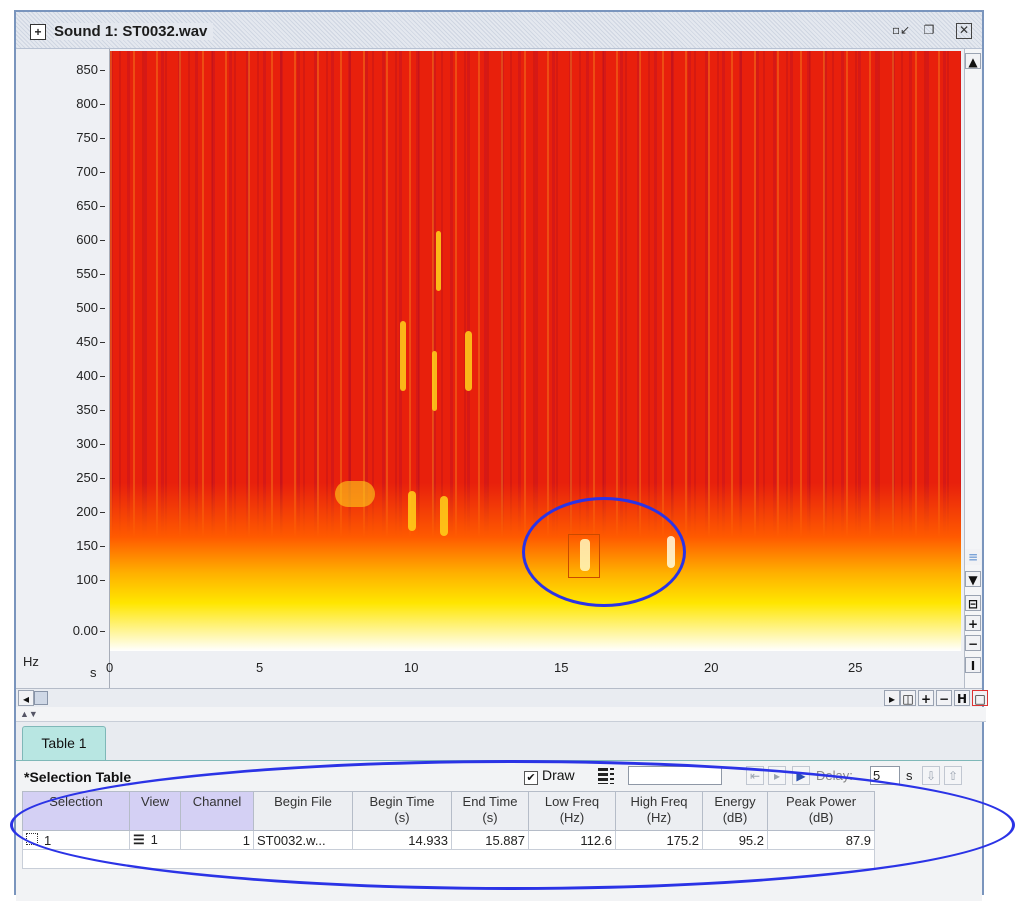  Describe the element at coordinates (110, 667) in the screenshot. I see `x-tick: 0` at that location.